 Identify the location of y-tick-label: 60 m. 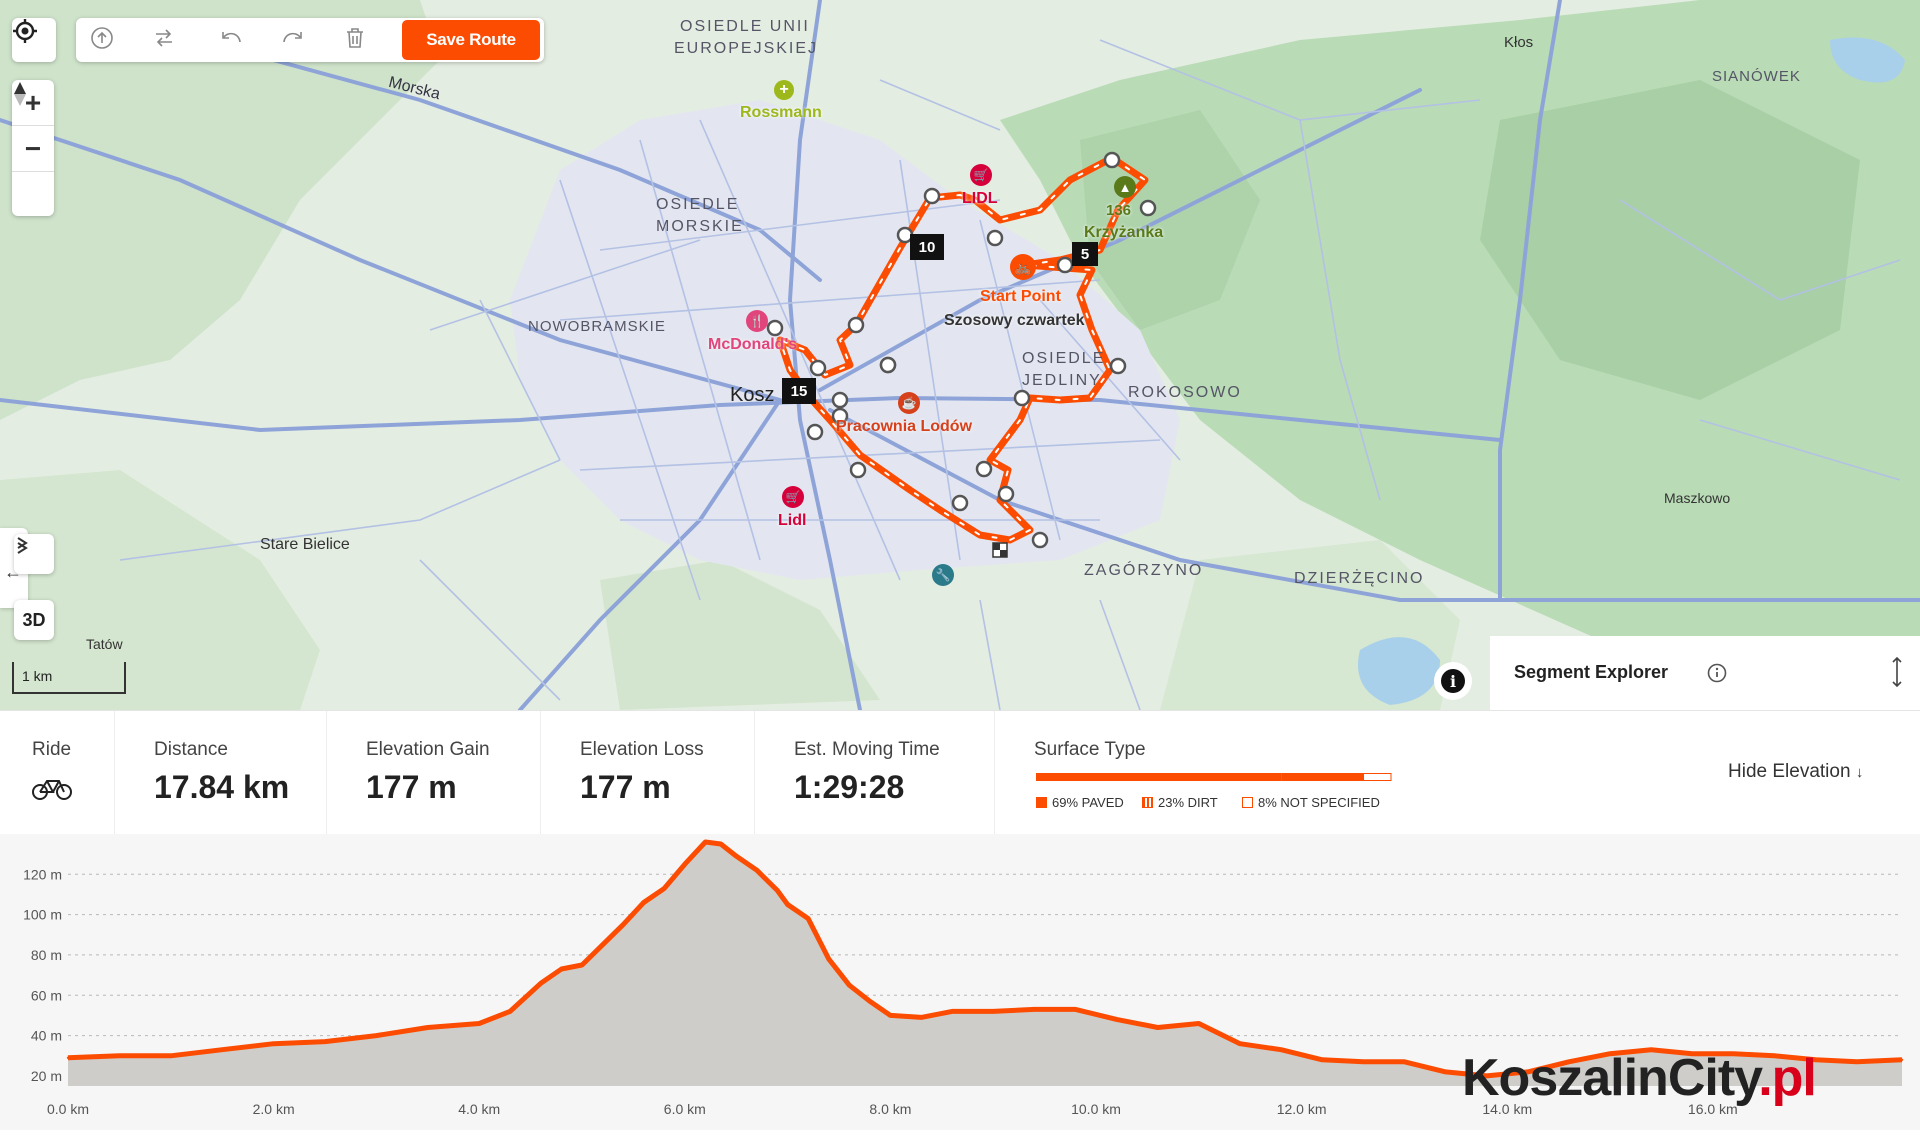
(46, 995).